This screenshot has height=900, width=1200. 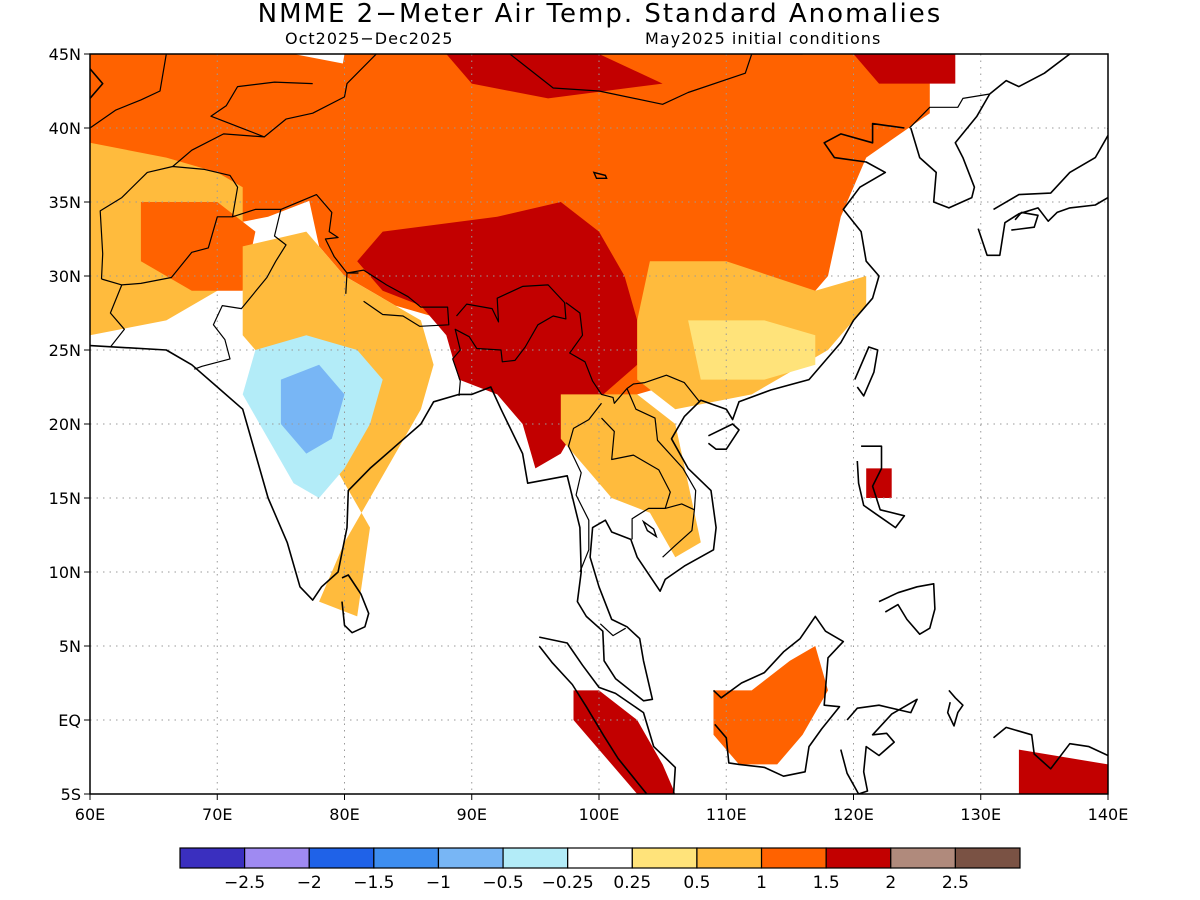 I want to click on border-myanmar-thailand, so click(x=584, y=487).